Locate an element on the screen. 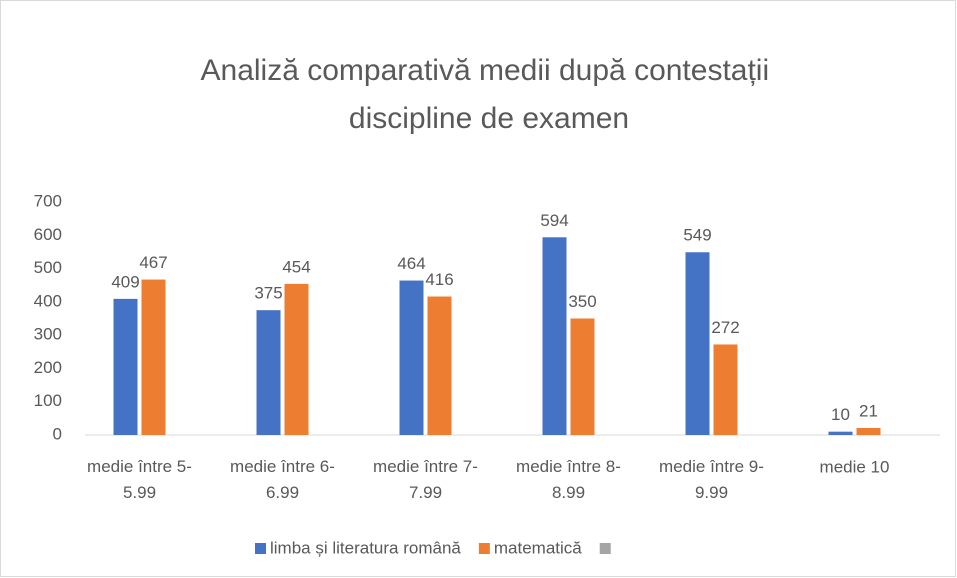 This screenshot has width=957, height=578. data-label: 594 is located at coordinates (554, 220).